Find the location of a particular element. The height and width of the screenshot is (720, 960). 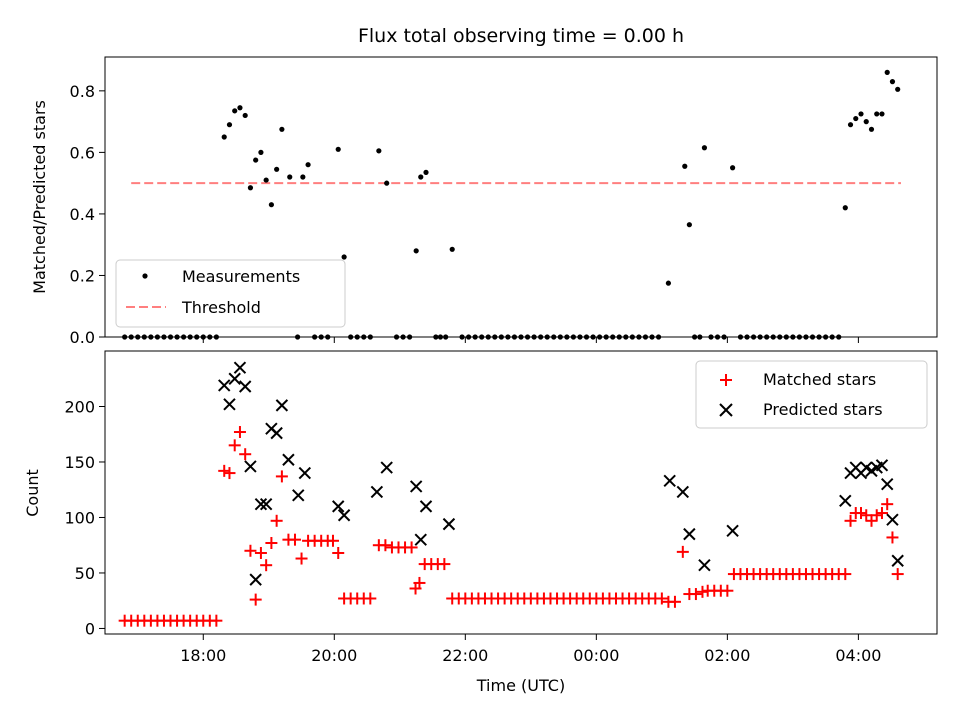

count-x-tick-label: 20:00 is located at coordinates (334, 655).